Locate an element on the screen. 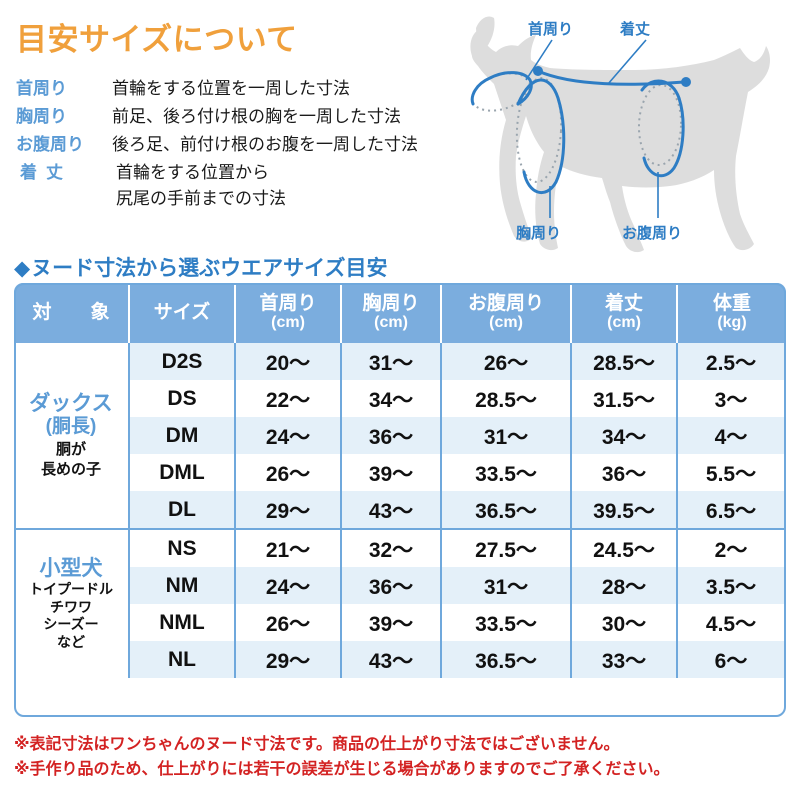  cell-chest: 39〜 is located at coordinates (392, 472).